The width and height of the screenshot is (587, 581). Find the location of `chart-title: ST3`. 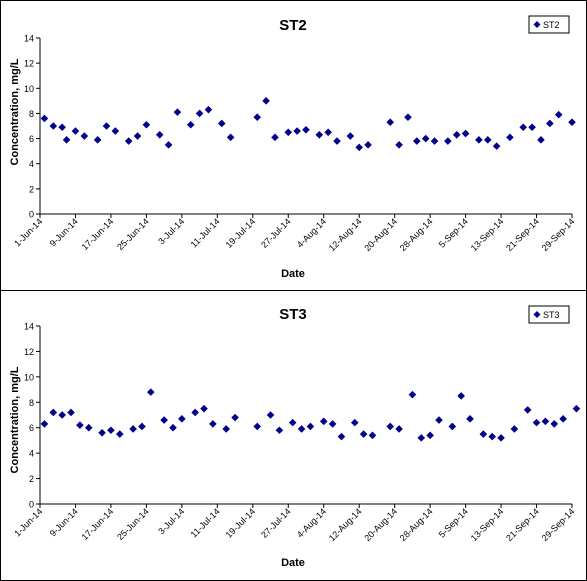

chart-title: ST3 is located at coordinates (293, 314).